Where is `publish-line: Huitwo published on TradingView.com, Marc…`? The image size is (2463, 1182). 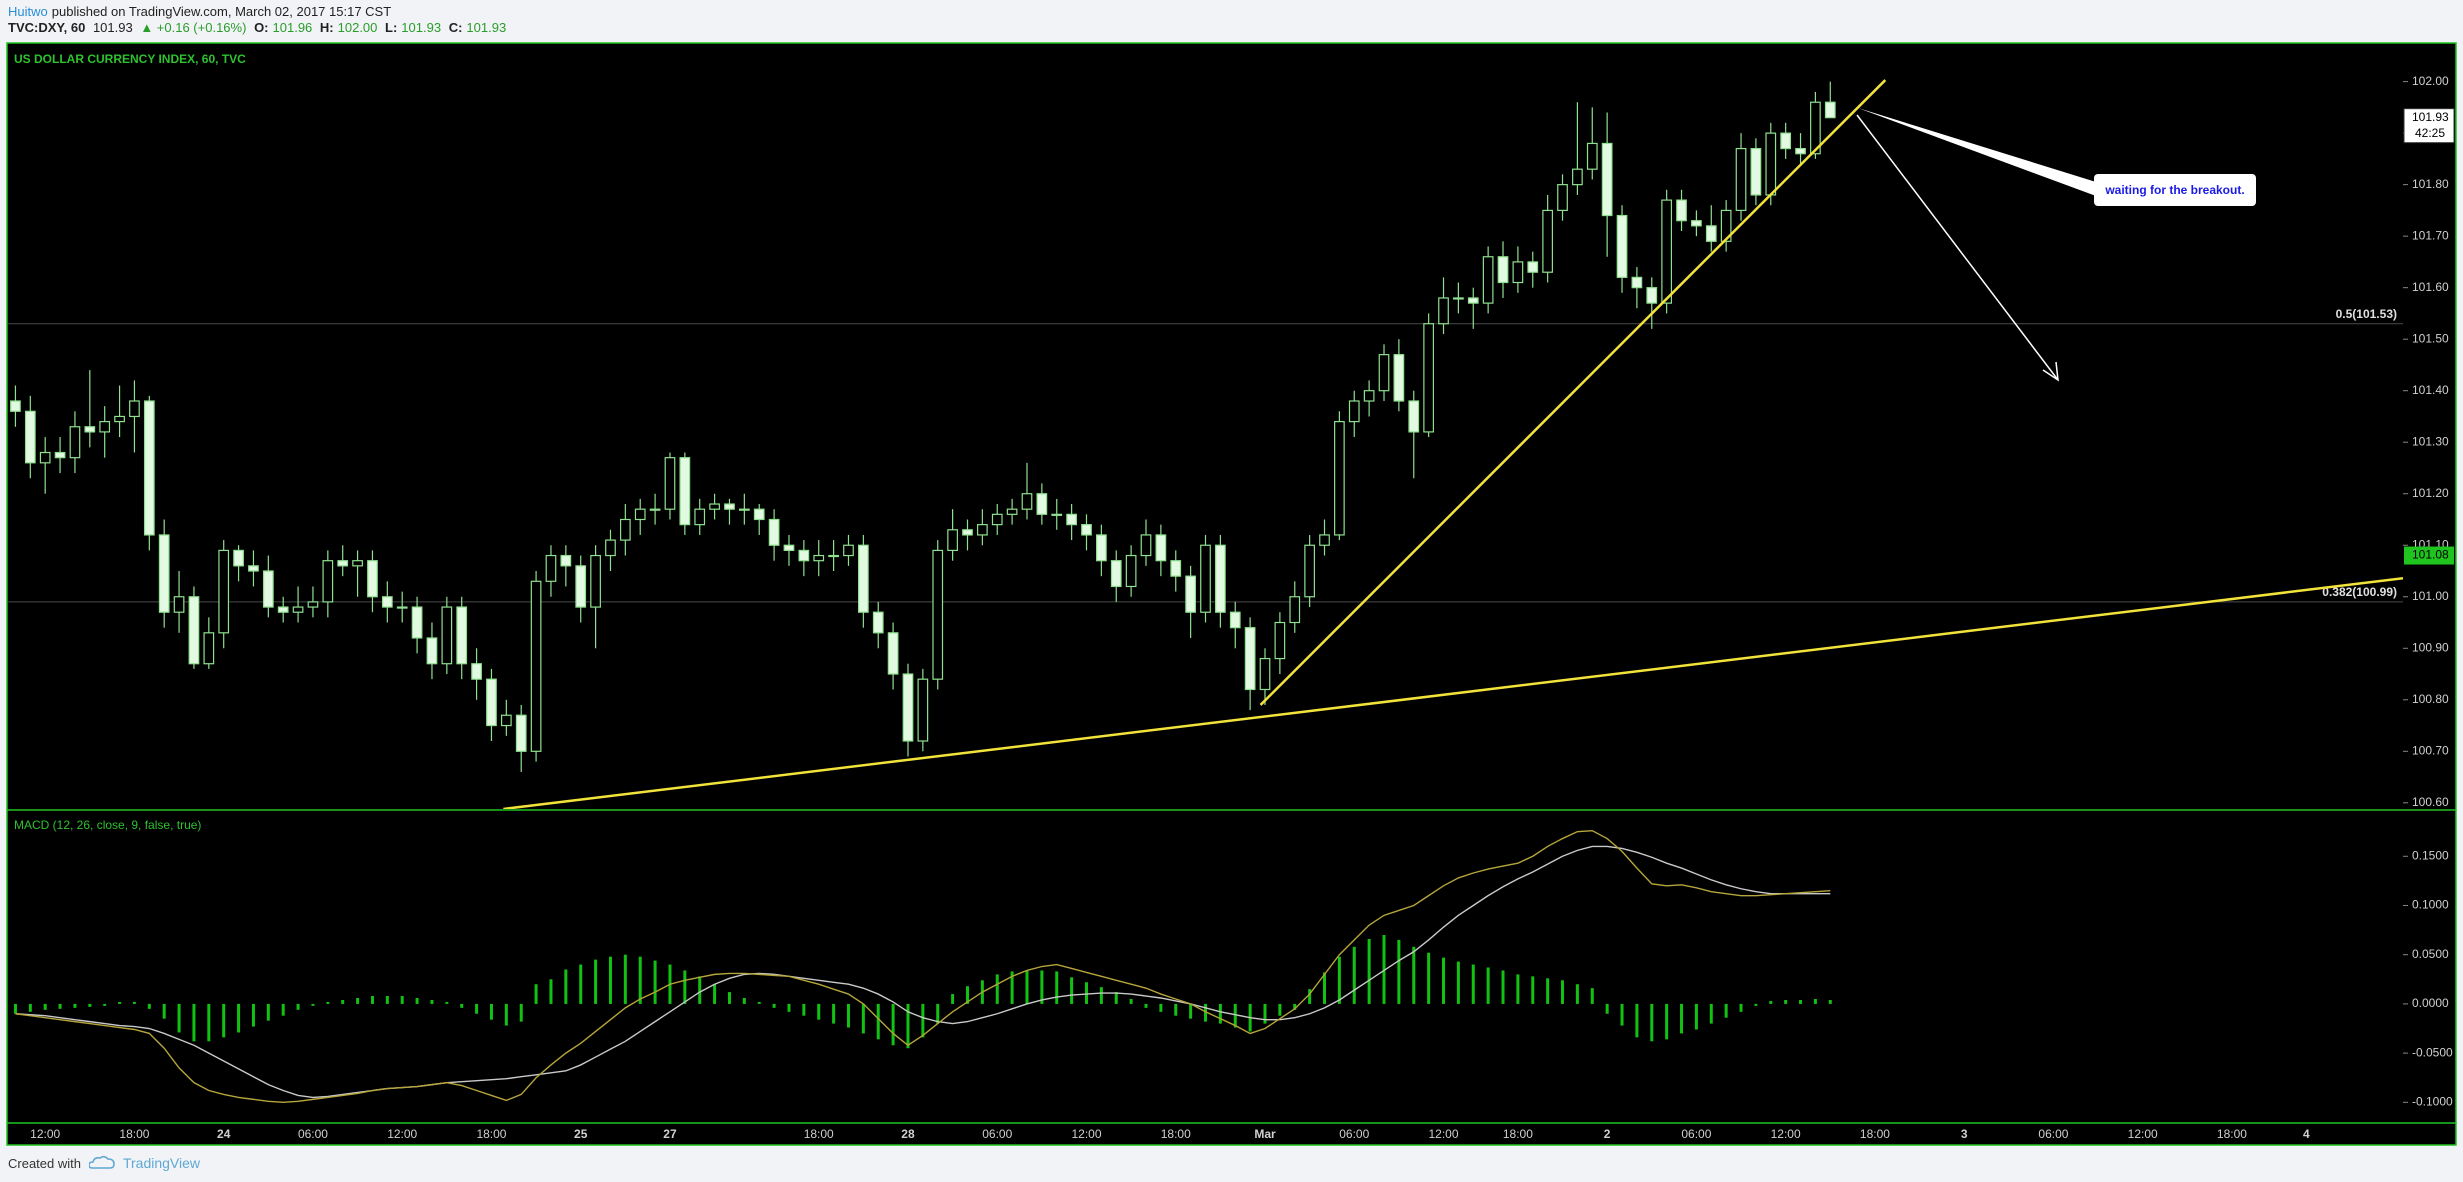
publish-line: Huitwo published on TradingView.com, Marc… is located at coordinates (201, 11).